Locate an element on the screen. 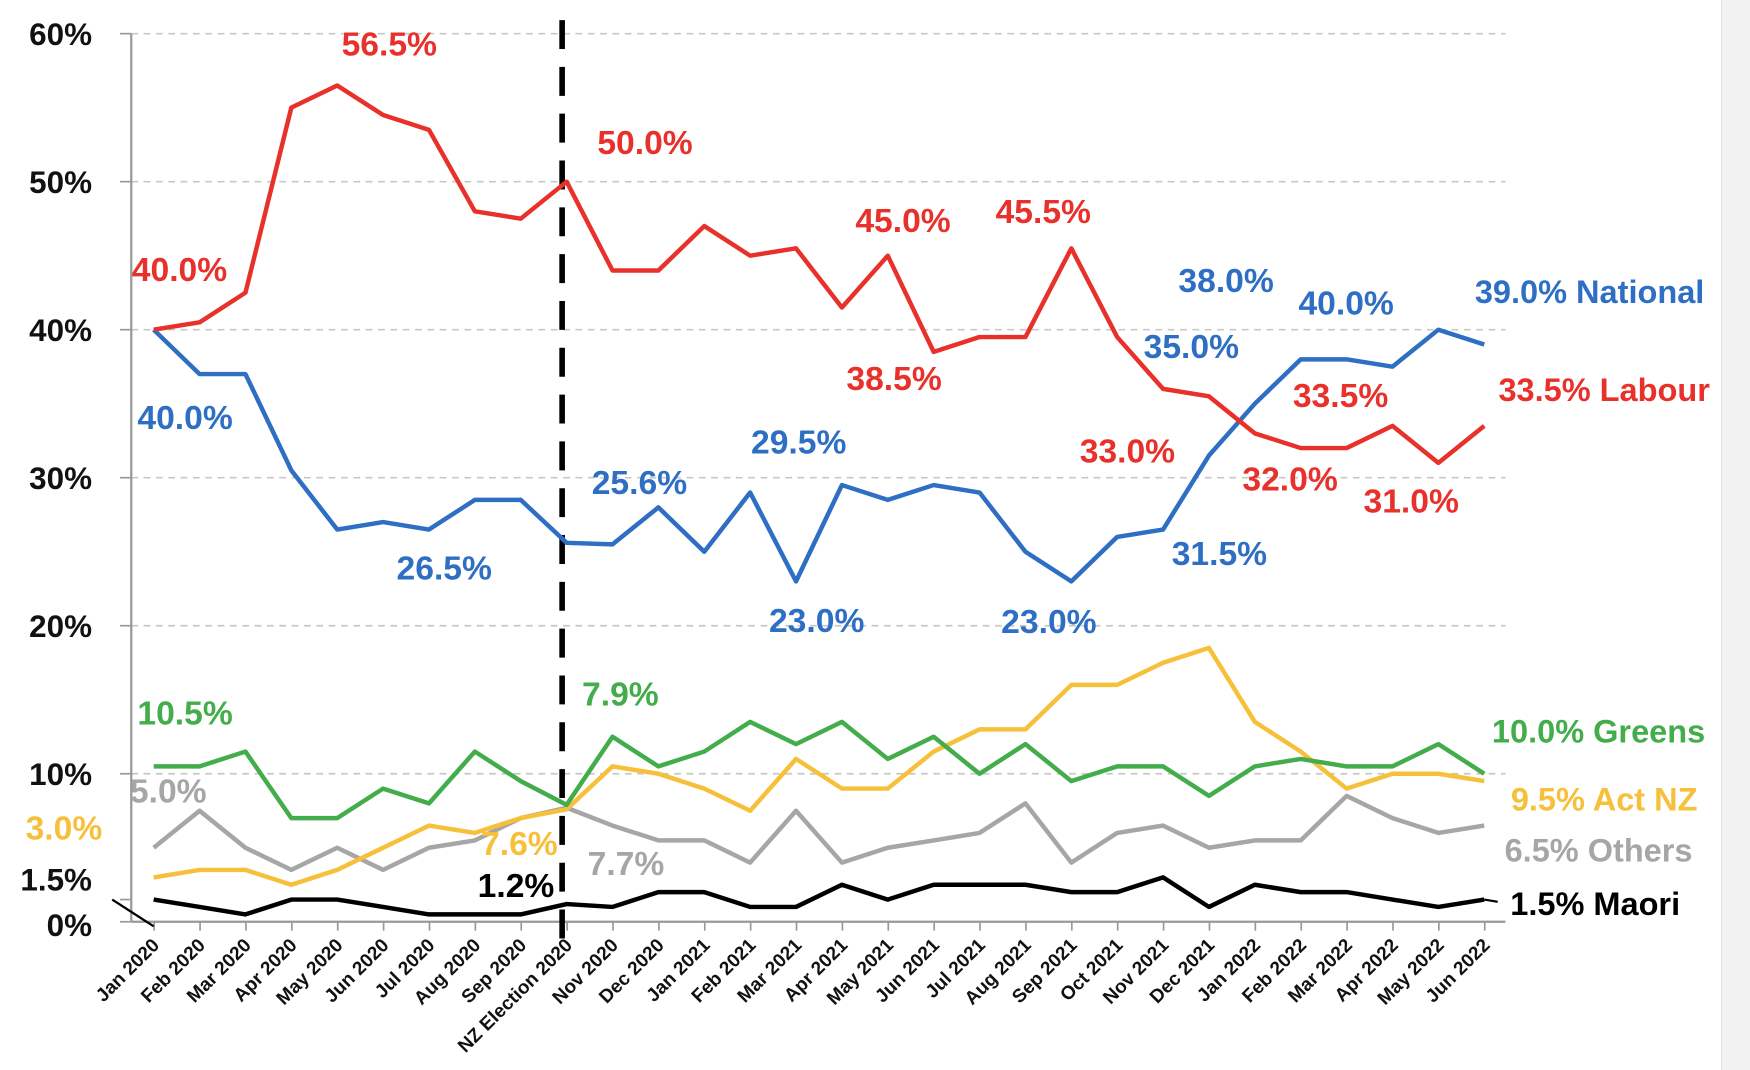  data-label-labour: 33.0% is located at coordinates (1127, 452).